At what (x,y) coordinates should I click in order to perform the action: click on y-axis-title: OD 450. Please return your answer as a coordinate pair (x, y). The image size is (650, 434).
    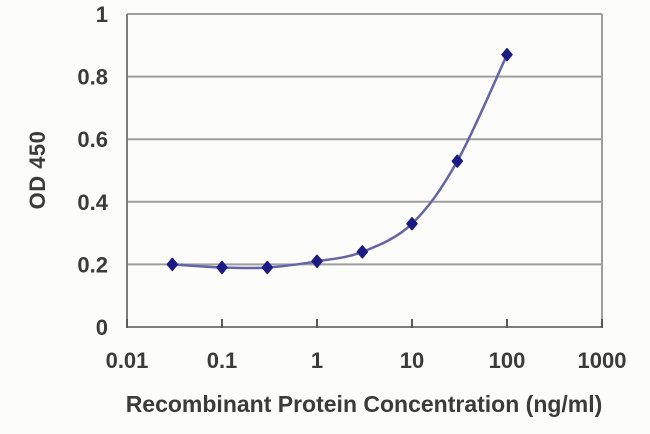
    Looking at the image, I should click on (37, 170).